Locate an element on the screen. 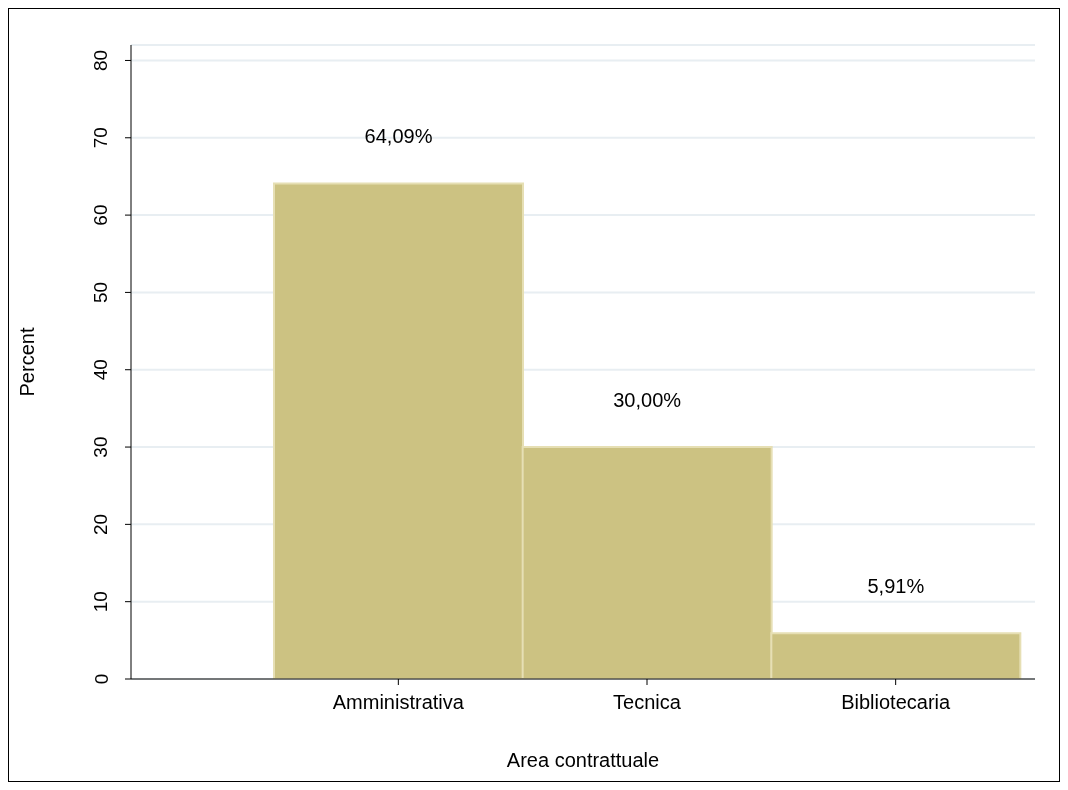 This screenshot has height=790, width=1068. y-tick-label: 60 is located at coordinates (101, 215).